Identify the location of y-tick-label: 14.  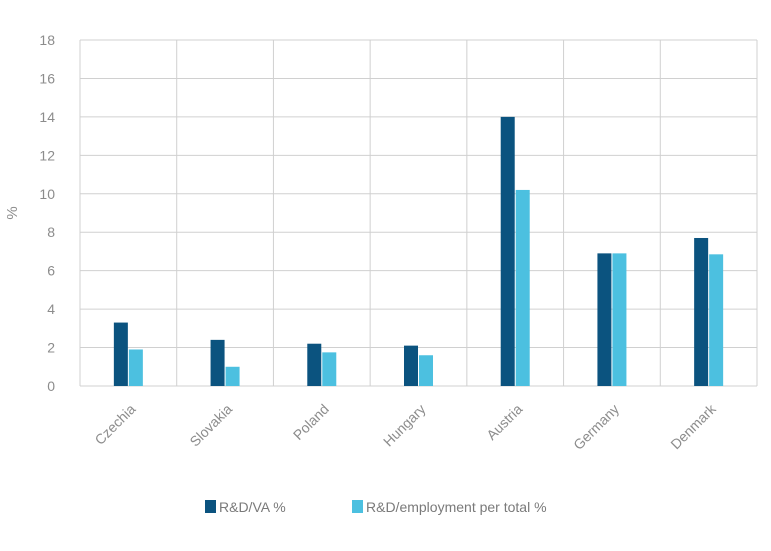
(47, 117).